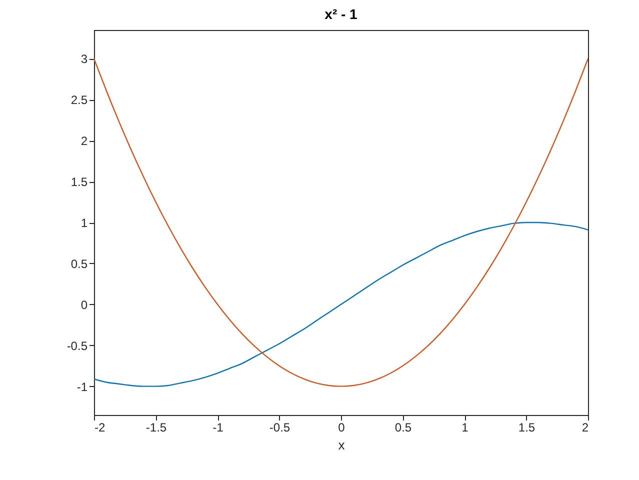  What do you see at coordinates (84, 223) in the screenshot?
I see `y-tick-label: 1` at bounding box center [84, 223].